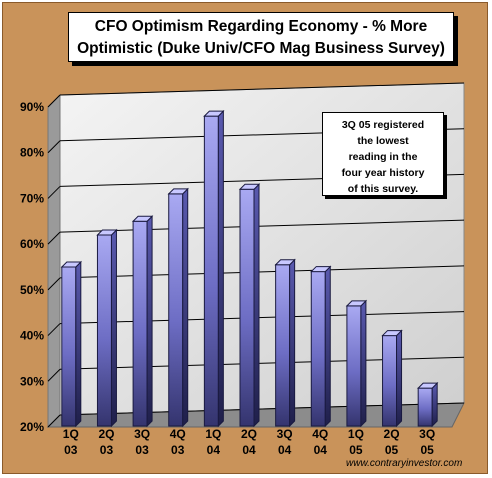 The height and width of the screenshot is (478, 492). Describe the element at coordinates (392, 442) in the screenshot. I see `x-tick-label: 2Q 05` at that location.